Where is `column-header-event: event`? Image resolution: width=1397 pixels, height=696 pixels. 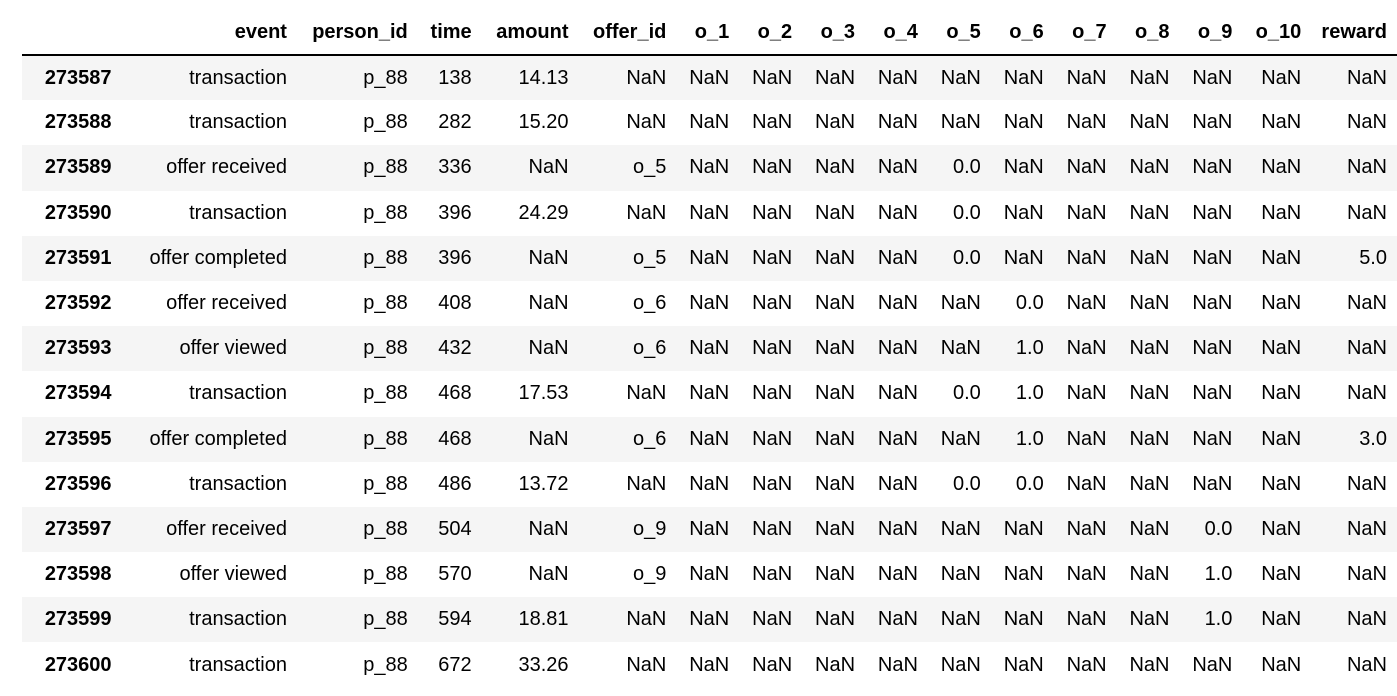 column-header-event: event is located at coordinates (209, 33).